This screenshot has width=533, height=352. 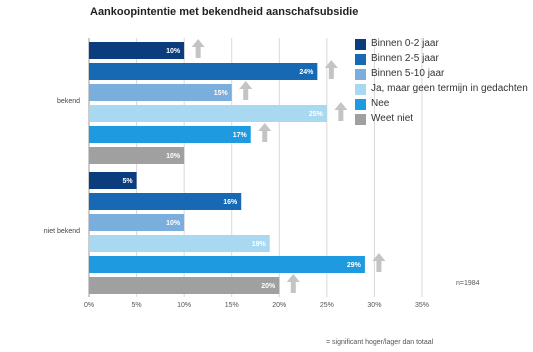 I want to click on x-tick-label: 20%, so click(x=279, y=305).